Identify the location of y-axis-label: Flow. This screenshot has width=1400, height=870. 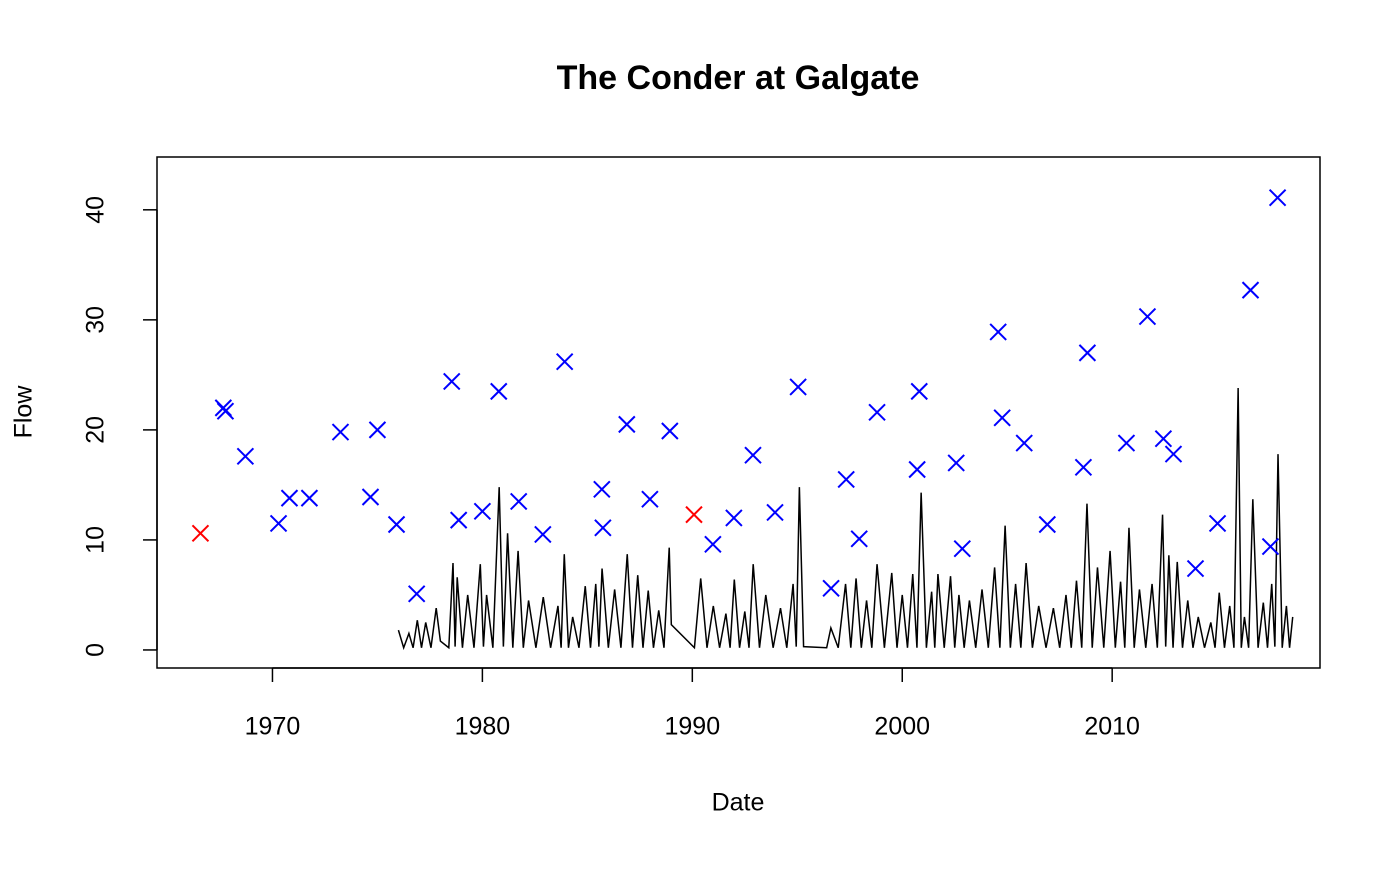
(24, 412).